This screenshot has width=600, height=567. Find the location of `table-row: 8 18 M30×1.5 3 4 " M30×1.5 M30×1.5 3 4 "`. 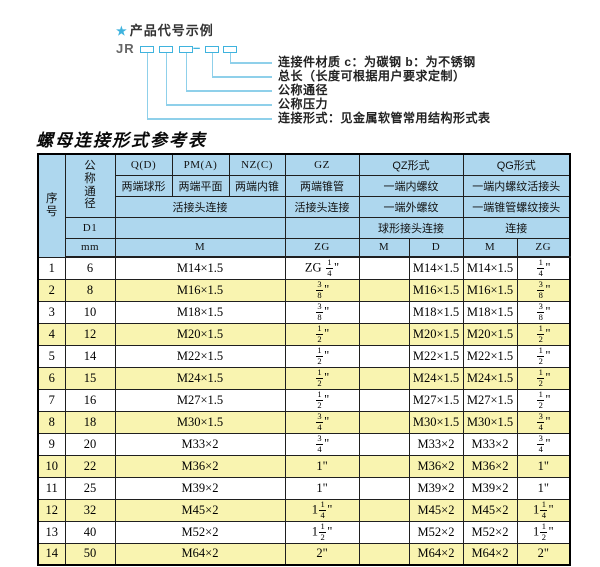

table-row: 8 18 M30×1.5 3 4 " M30×1.5 M30×1.5 3 4 " is located at coordinates (304, 422).